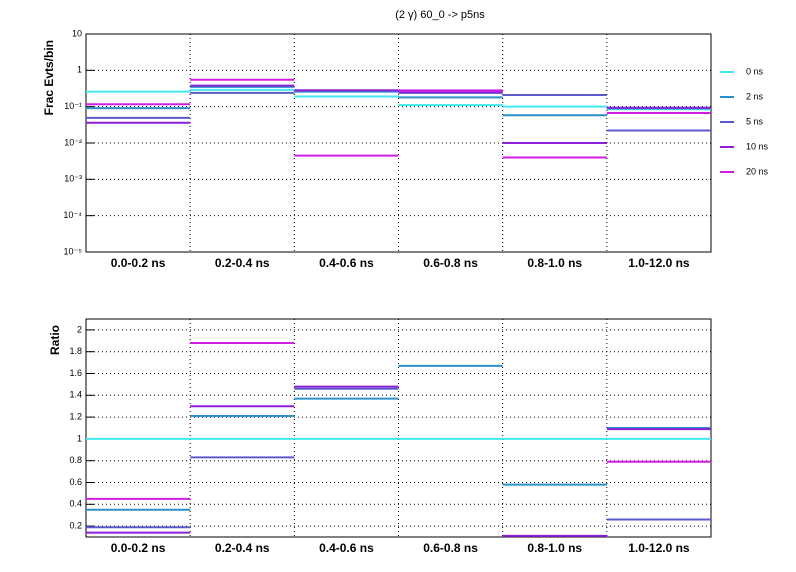 Image resolution: width=796 pixels, height=572 pixels. Describe the element at coordinates (79, 329) in the screenshot. I see `y-tick-label: 2` at that location.